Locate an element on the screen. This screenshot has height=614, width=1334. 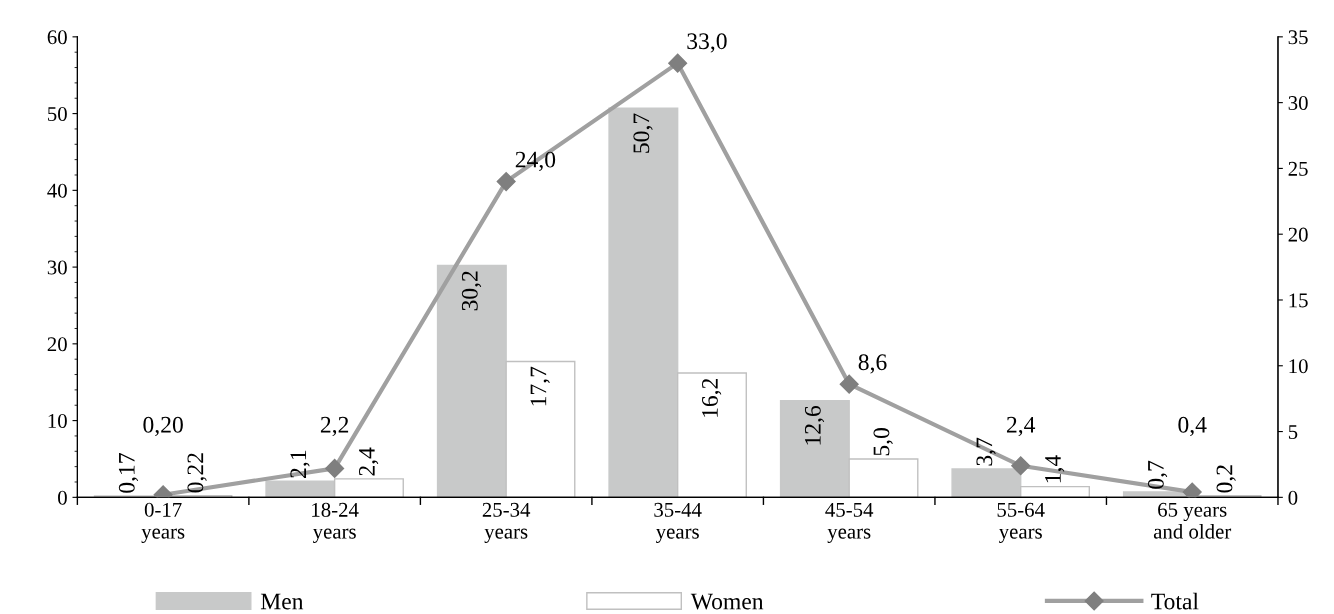
x-tick-label: 25-34 years is located at coordinates (506, 522).